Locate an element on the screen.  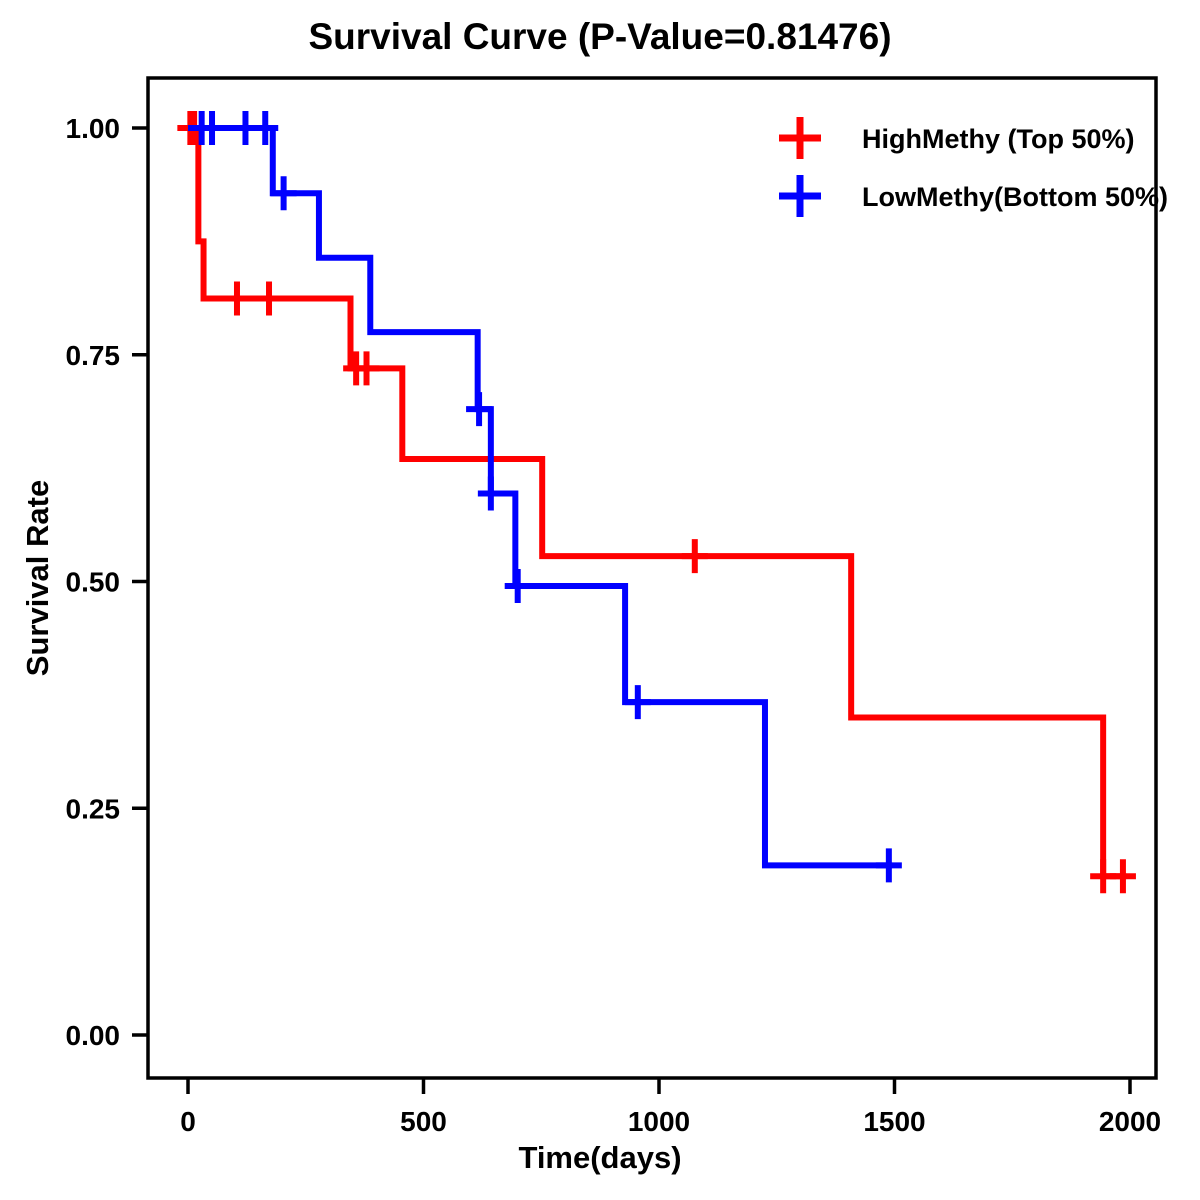
y-tick-label: 0.75 is located at coordinates (93, 355).